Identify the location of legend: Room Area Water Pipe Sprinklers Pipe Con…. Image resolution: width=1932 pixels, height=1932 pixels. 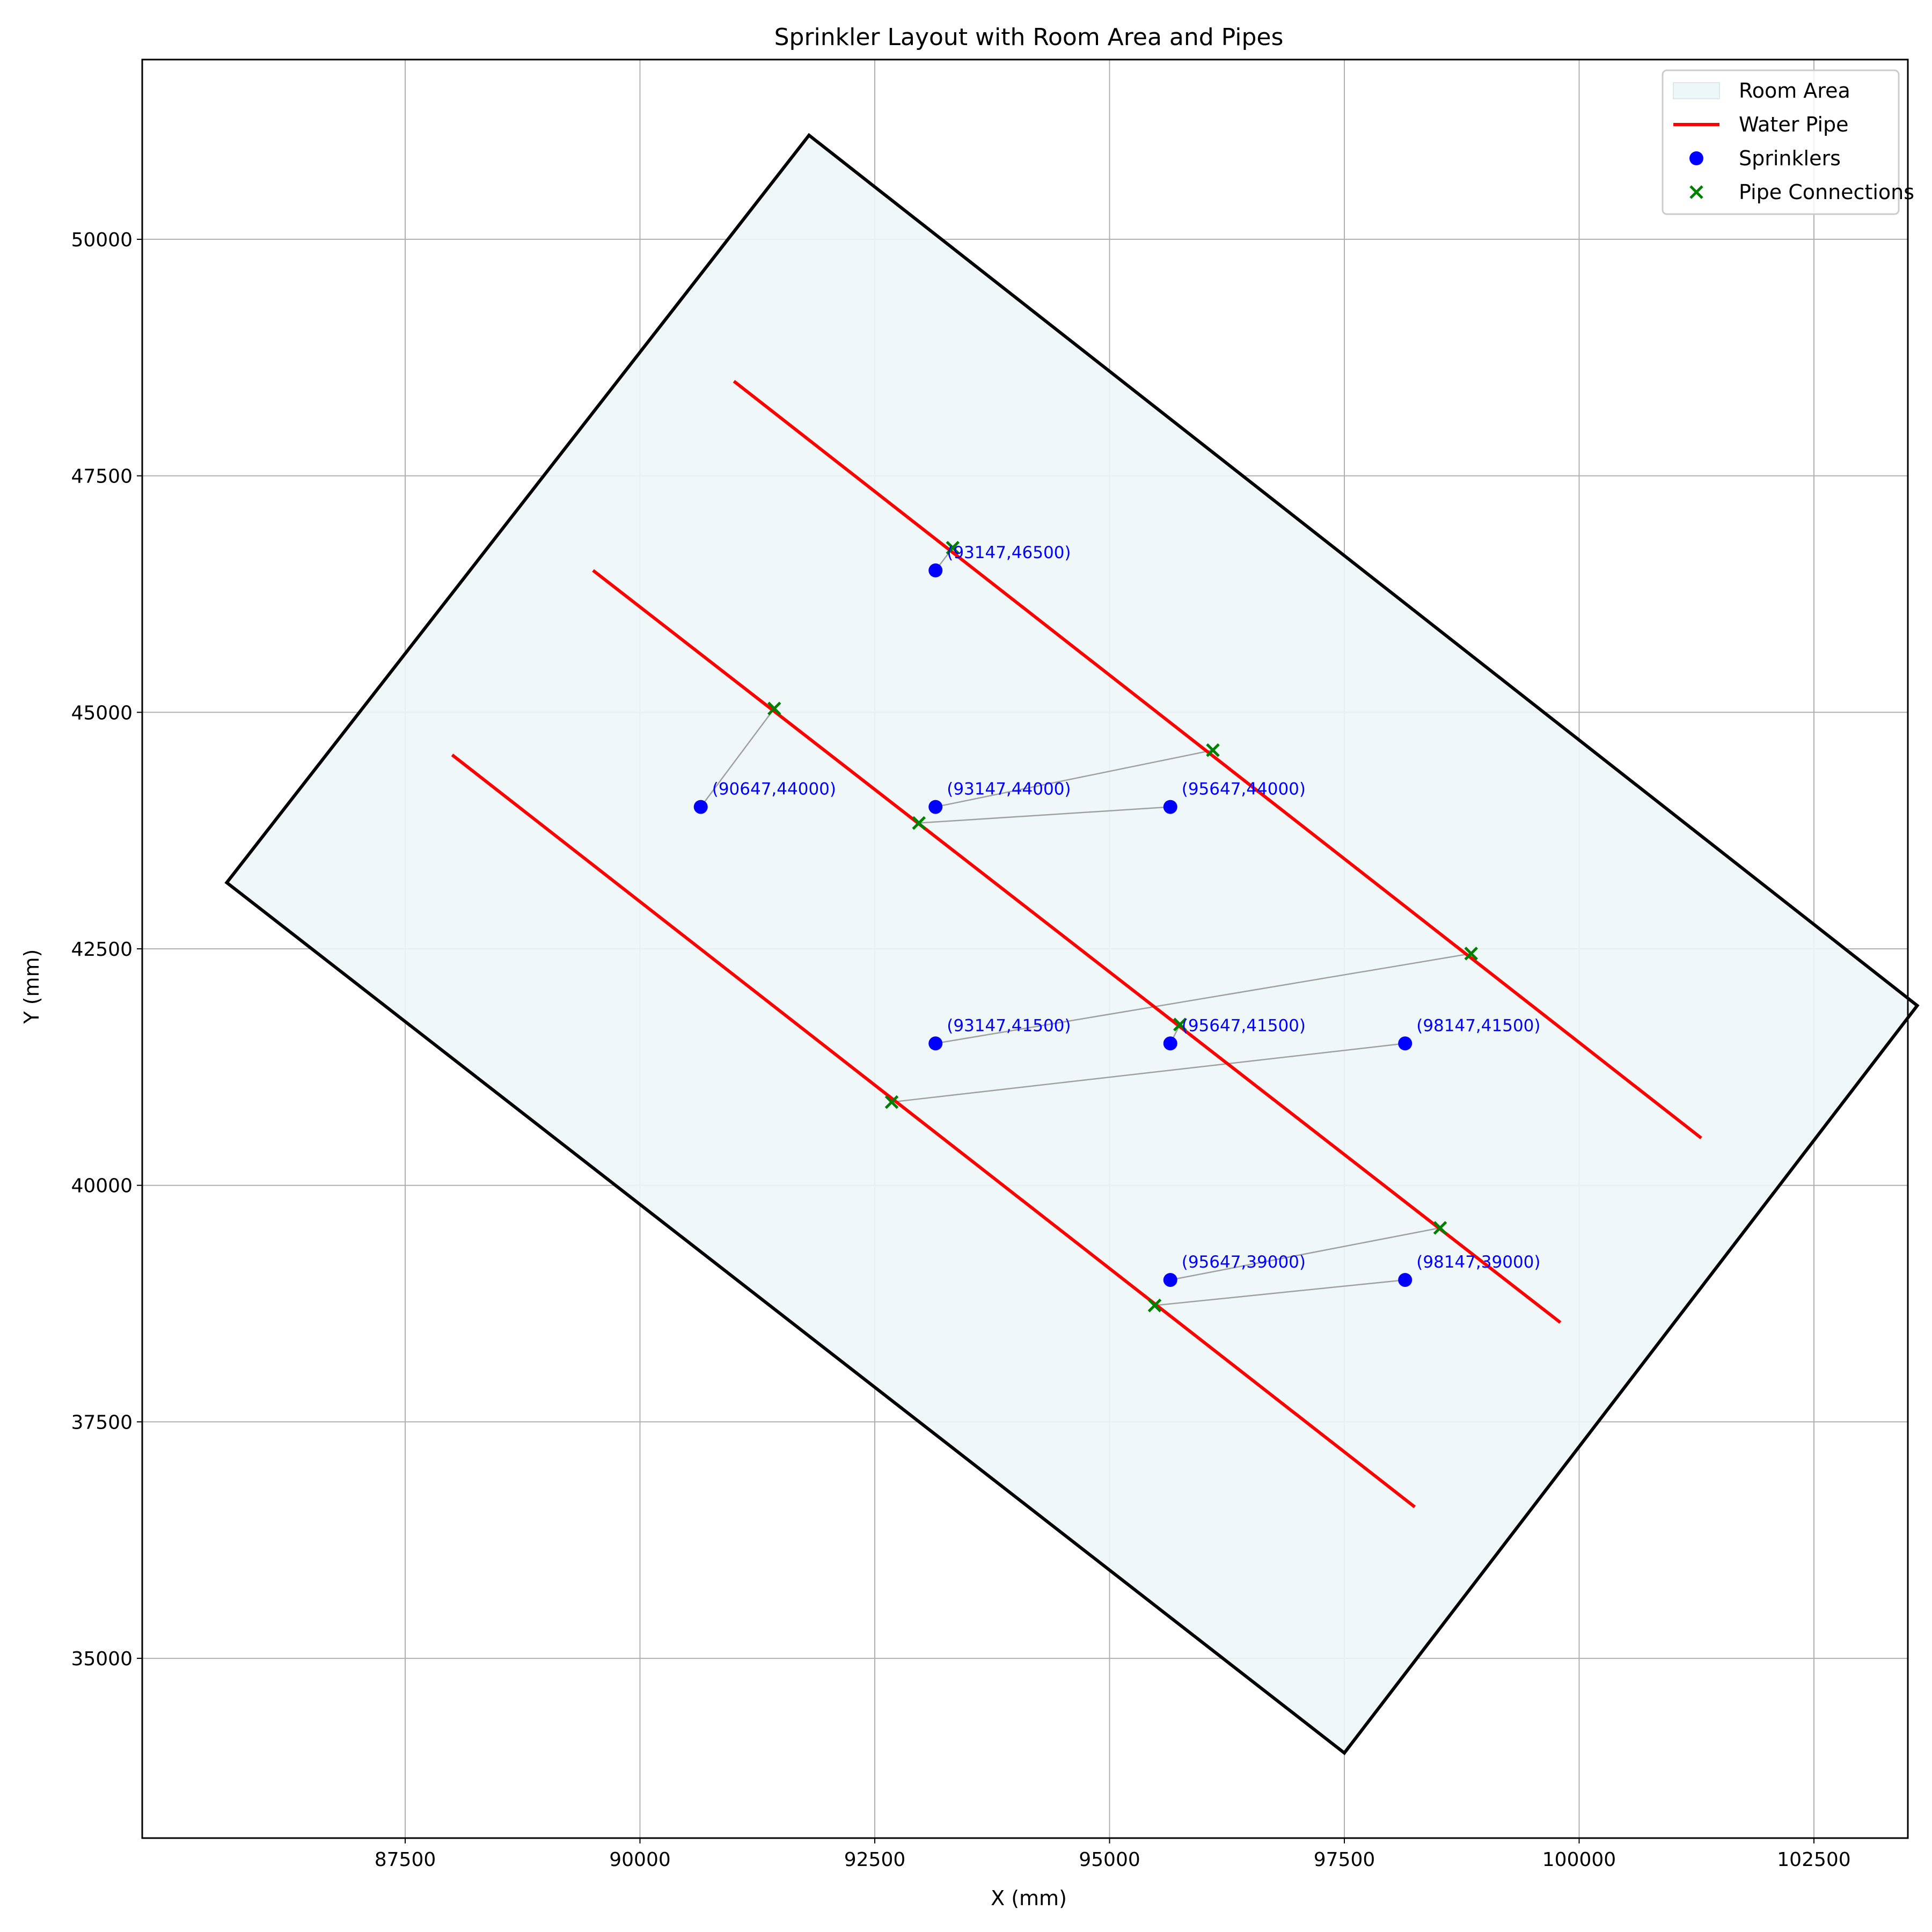
(1788, 142).